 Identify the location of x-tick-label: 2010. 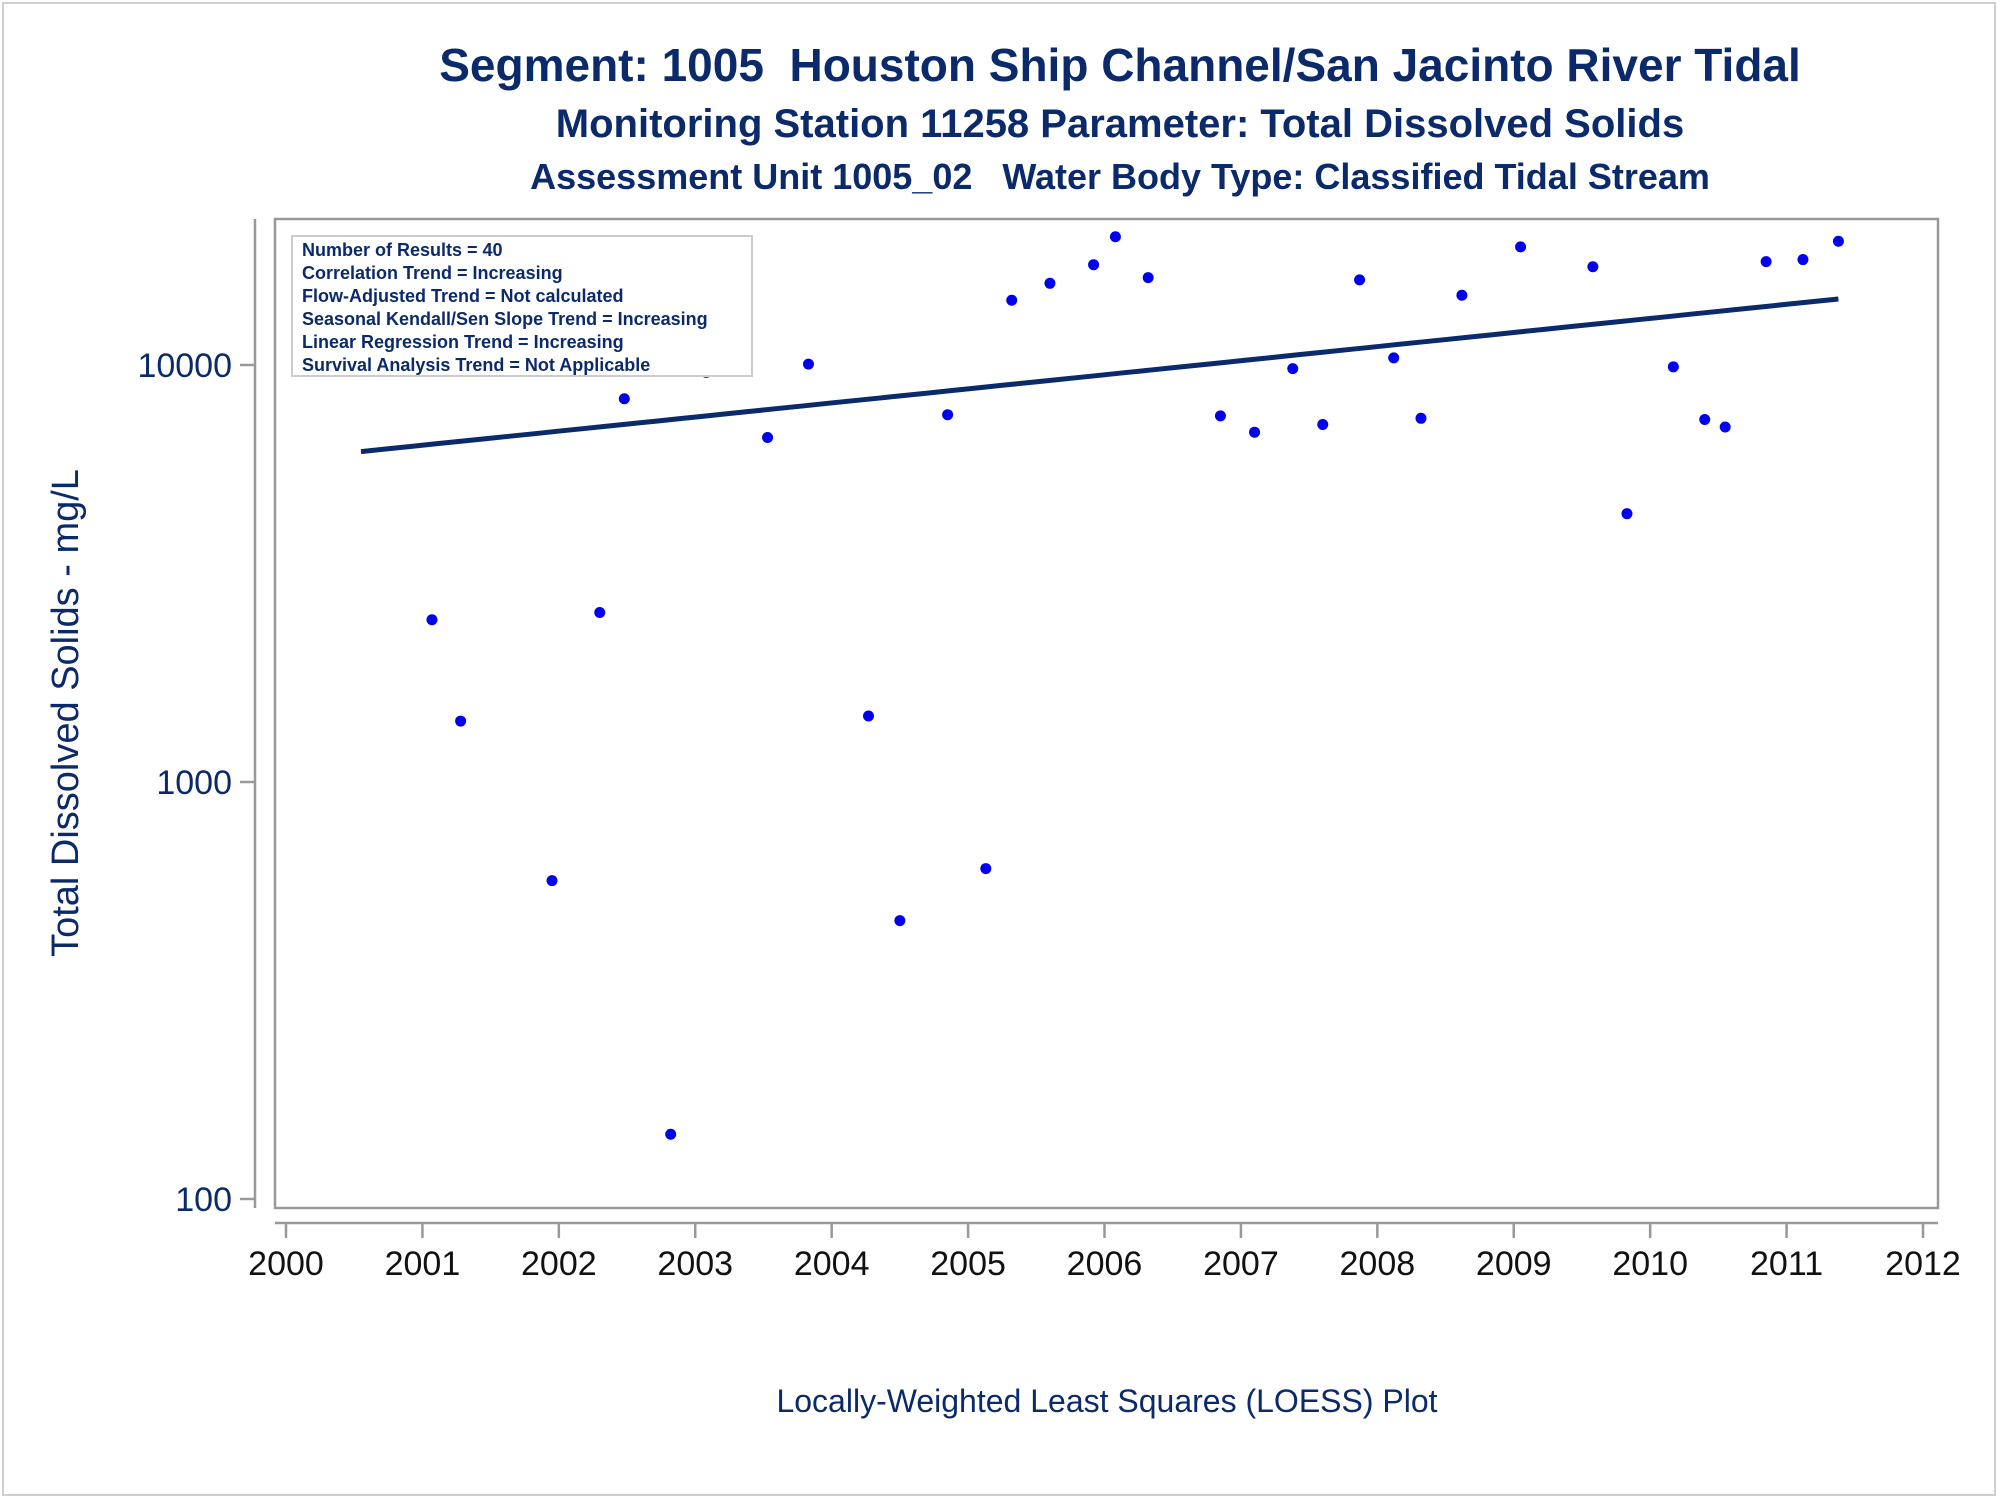
(1650, 1264).